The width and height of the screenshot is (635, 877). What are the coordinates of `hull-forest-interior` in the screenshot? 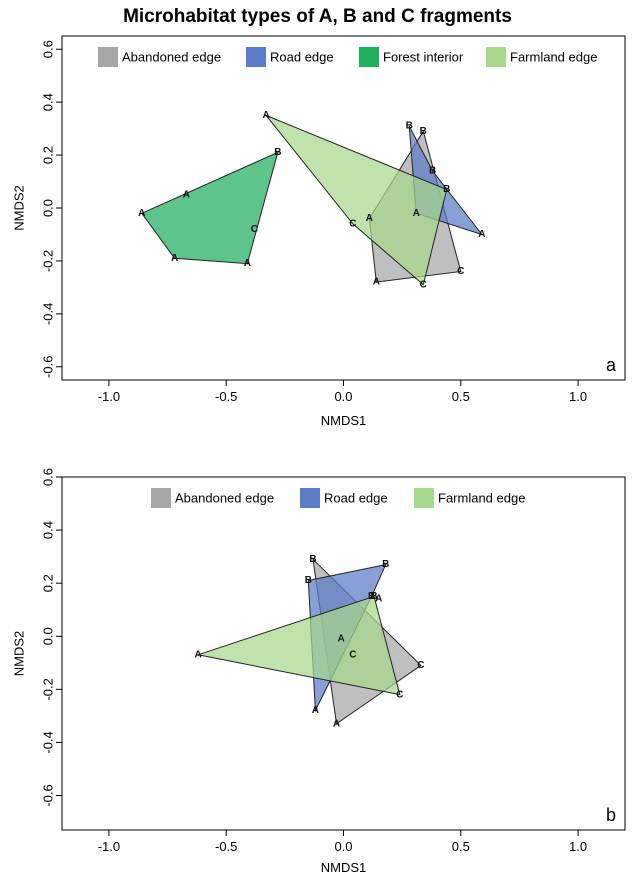 It's located at (210, 208).